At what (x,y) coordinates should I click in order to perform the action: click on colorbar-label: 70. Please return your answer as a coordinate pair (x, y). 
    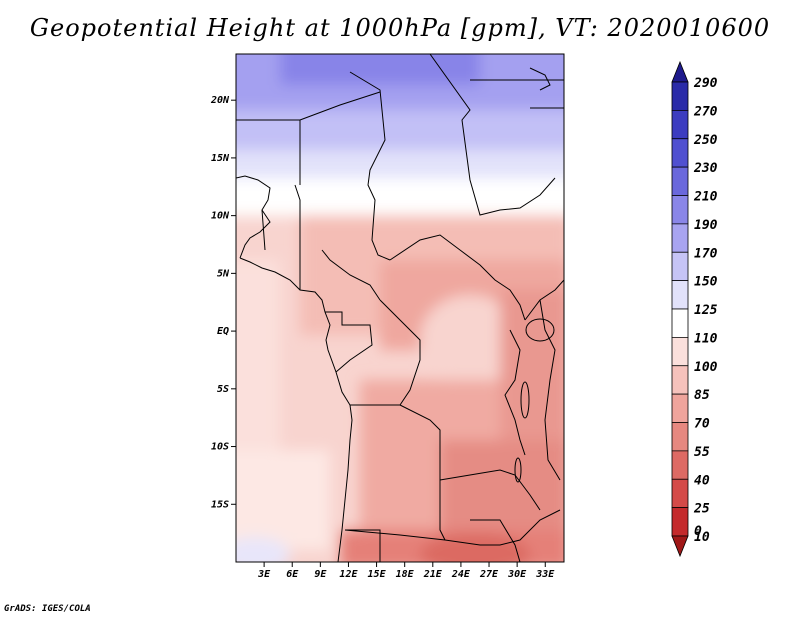
    Looking at the image, I should click on (702, 424).